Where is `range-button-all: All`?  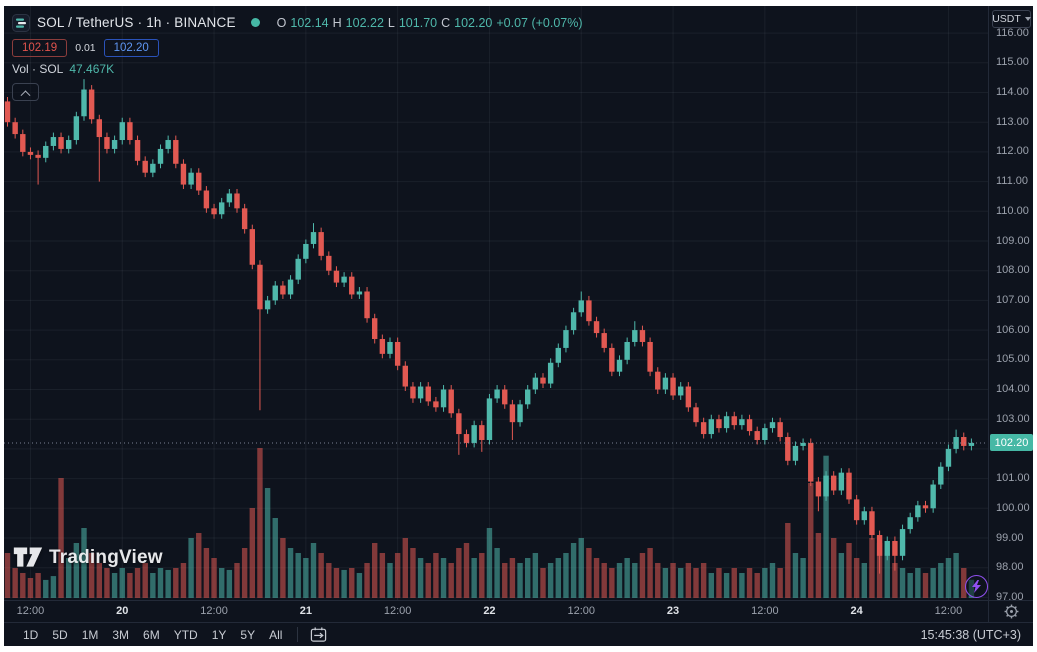 range-button-all: All is located at coordinates (276, 634).